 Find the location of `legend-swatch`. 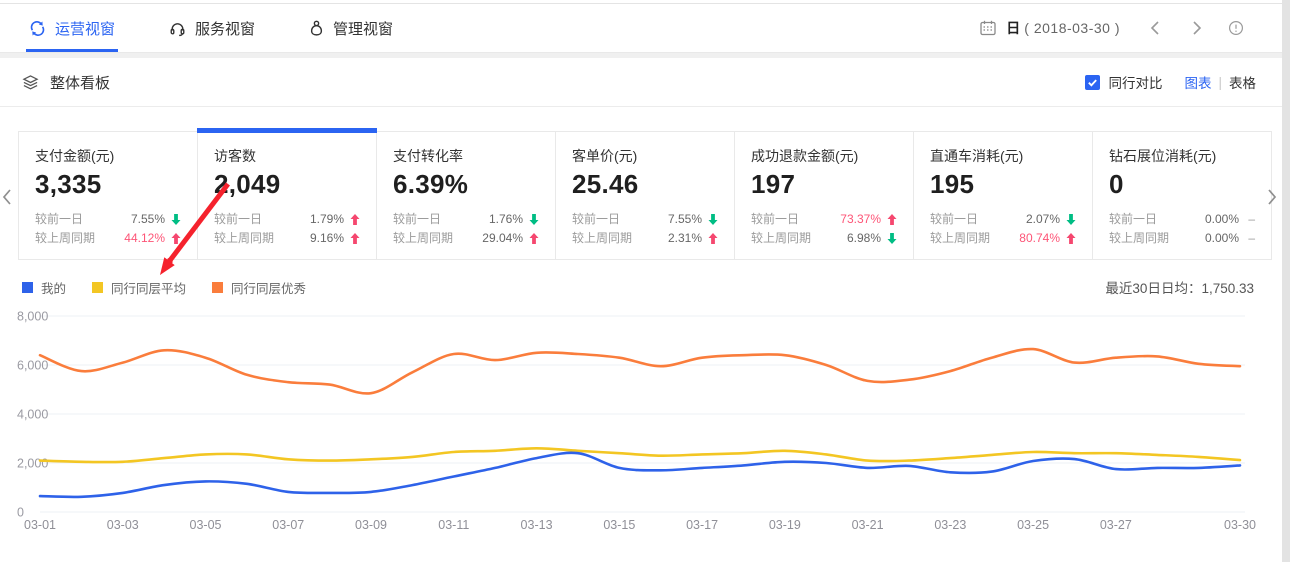

legend-swatch is located at coordinates (218, 287).